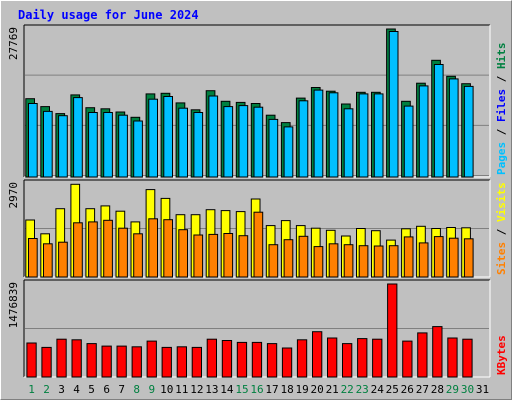  I want to click on x-tick-label-day-25: 25, so click(392, 389).